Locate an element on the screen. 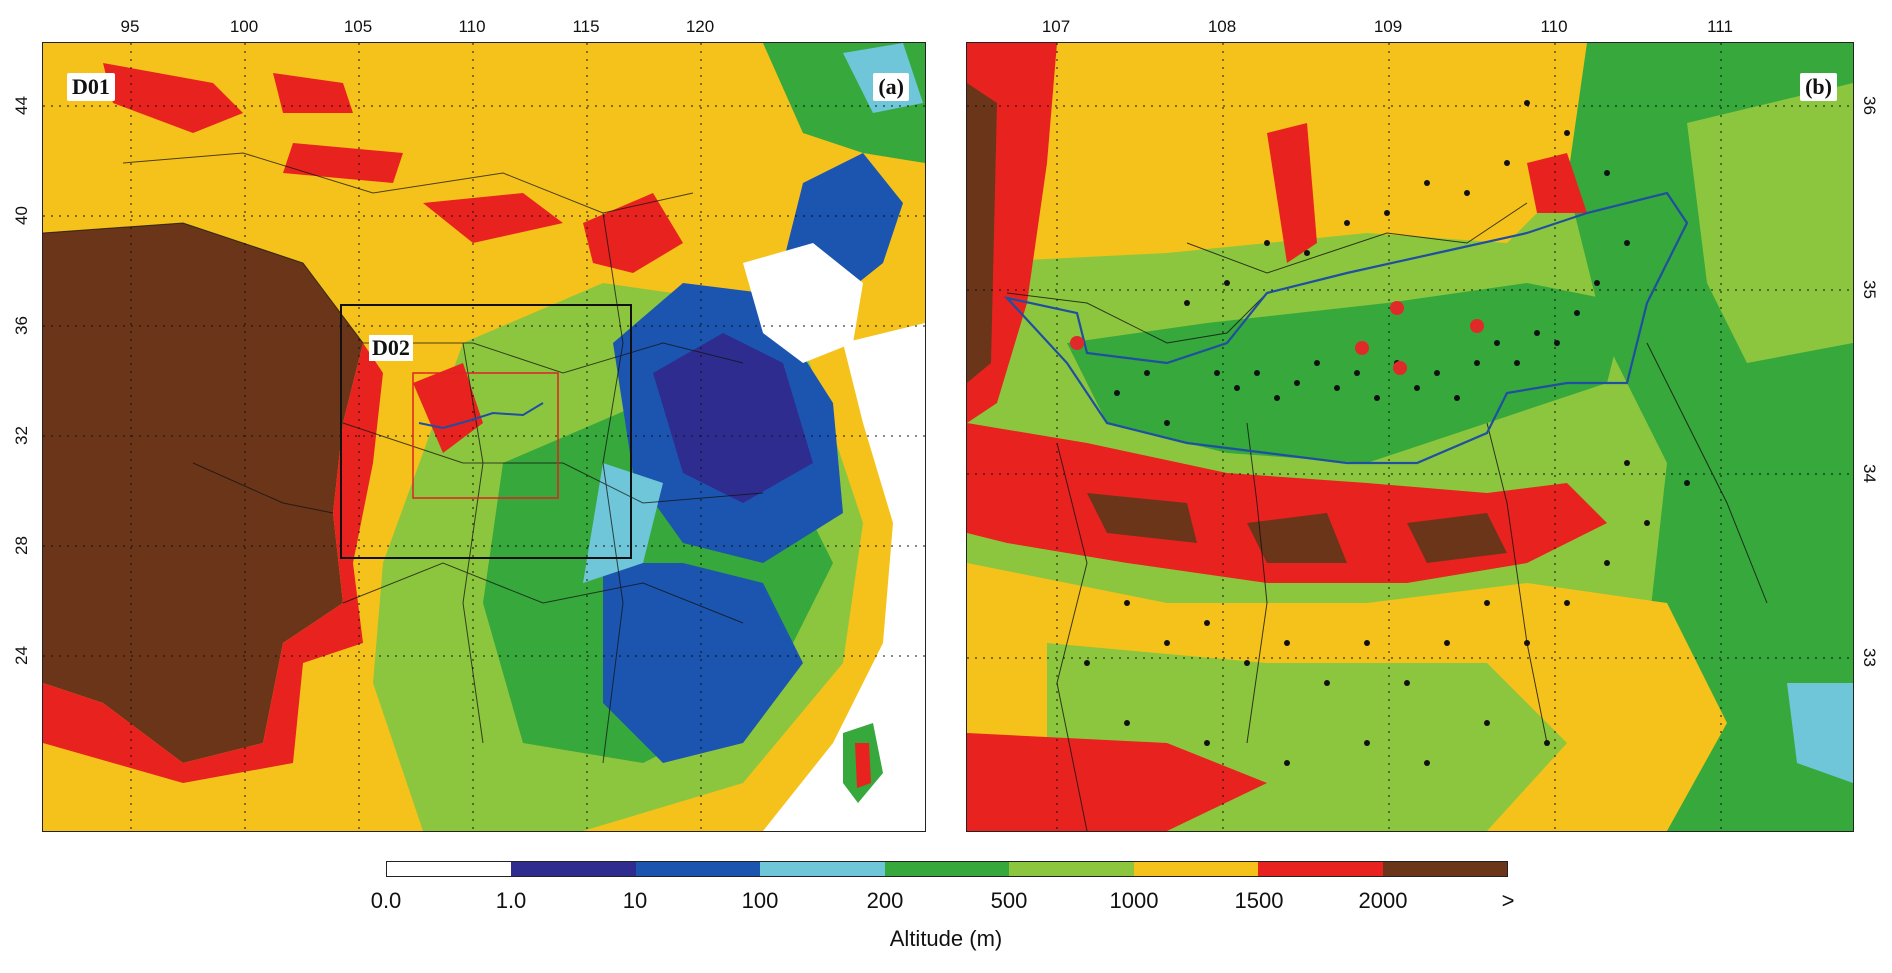 This screenshot has height=973, width=1892. colorbar-title: Altitude (m) is located at coordinates (946, 938).